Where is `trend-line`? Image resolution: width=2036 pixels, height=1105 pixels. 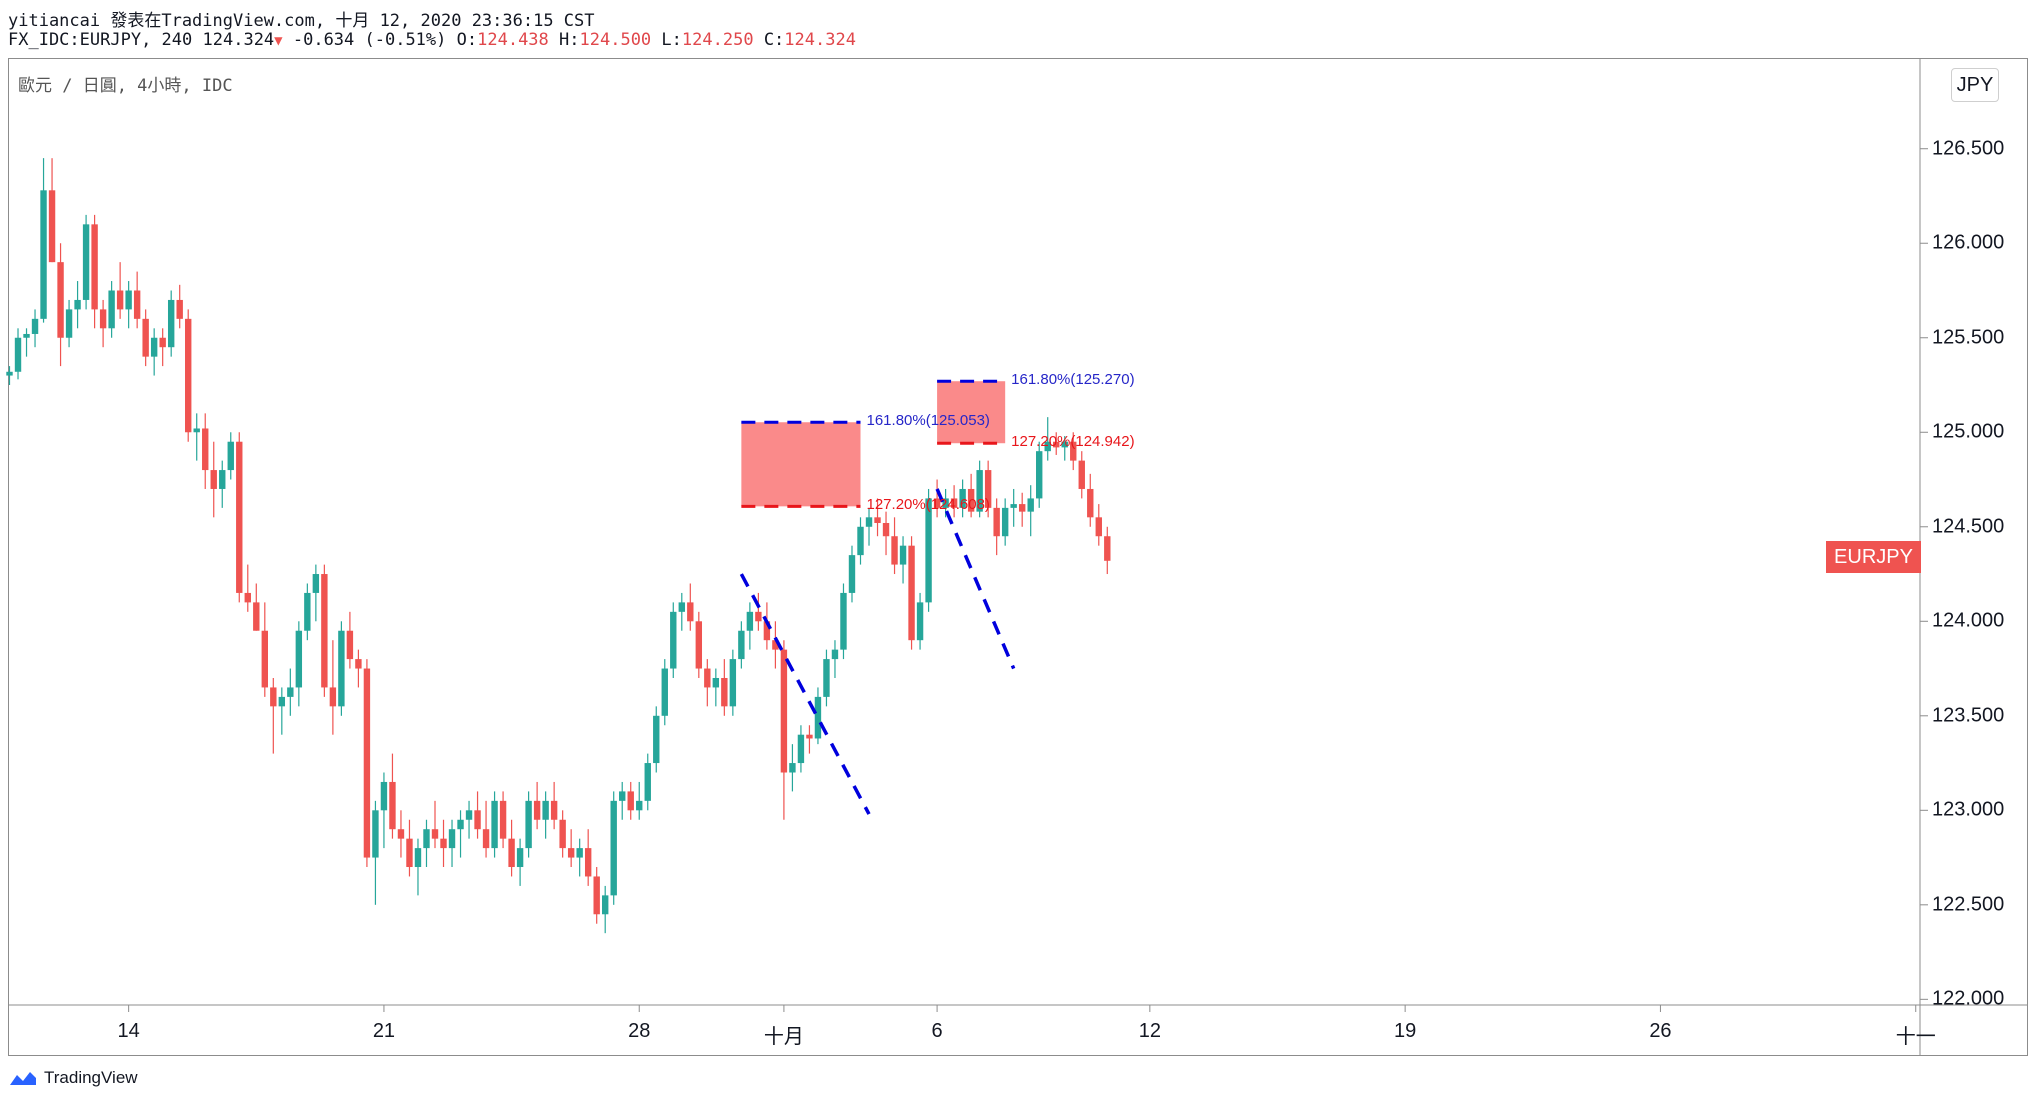
trend-line is located at coordinates (805, 694).